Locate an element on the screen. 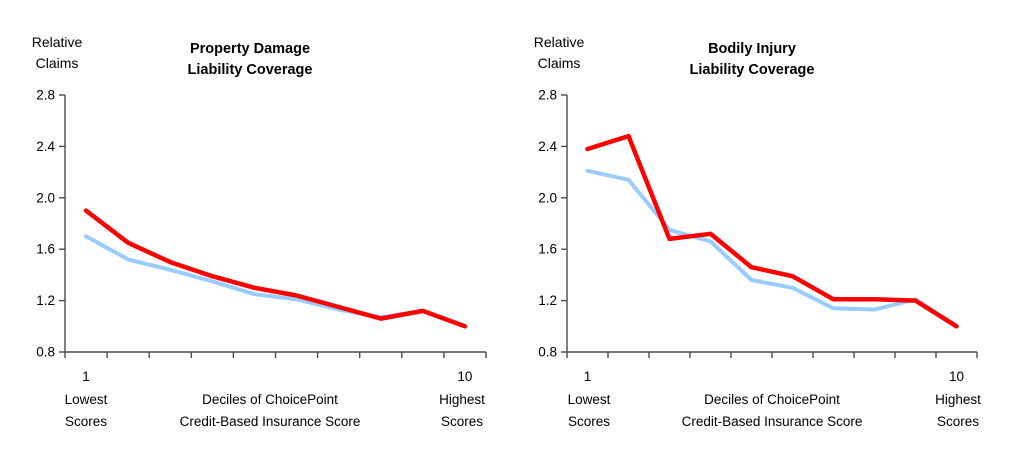 The width and height of the screenshot is (1024, 455). x-axis-label-highest-scores-right: Highest Scores is located at coordinates (958, 411).